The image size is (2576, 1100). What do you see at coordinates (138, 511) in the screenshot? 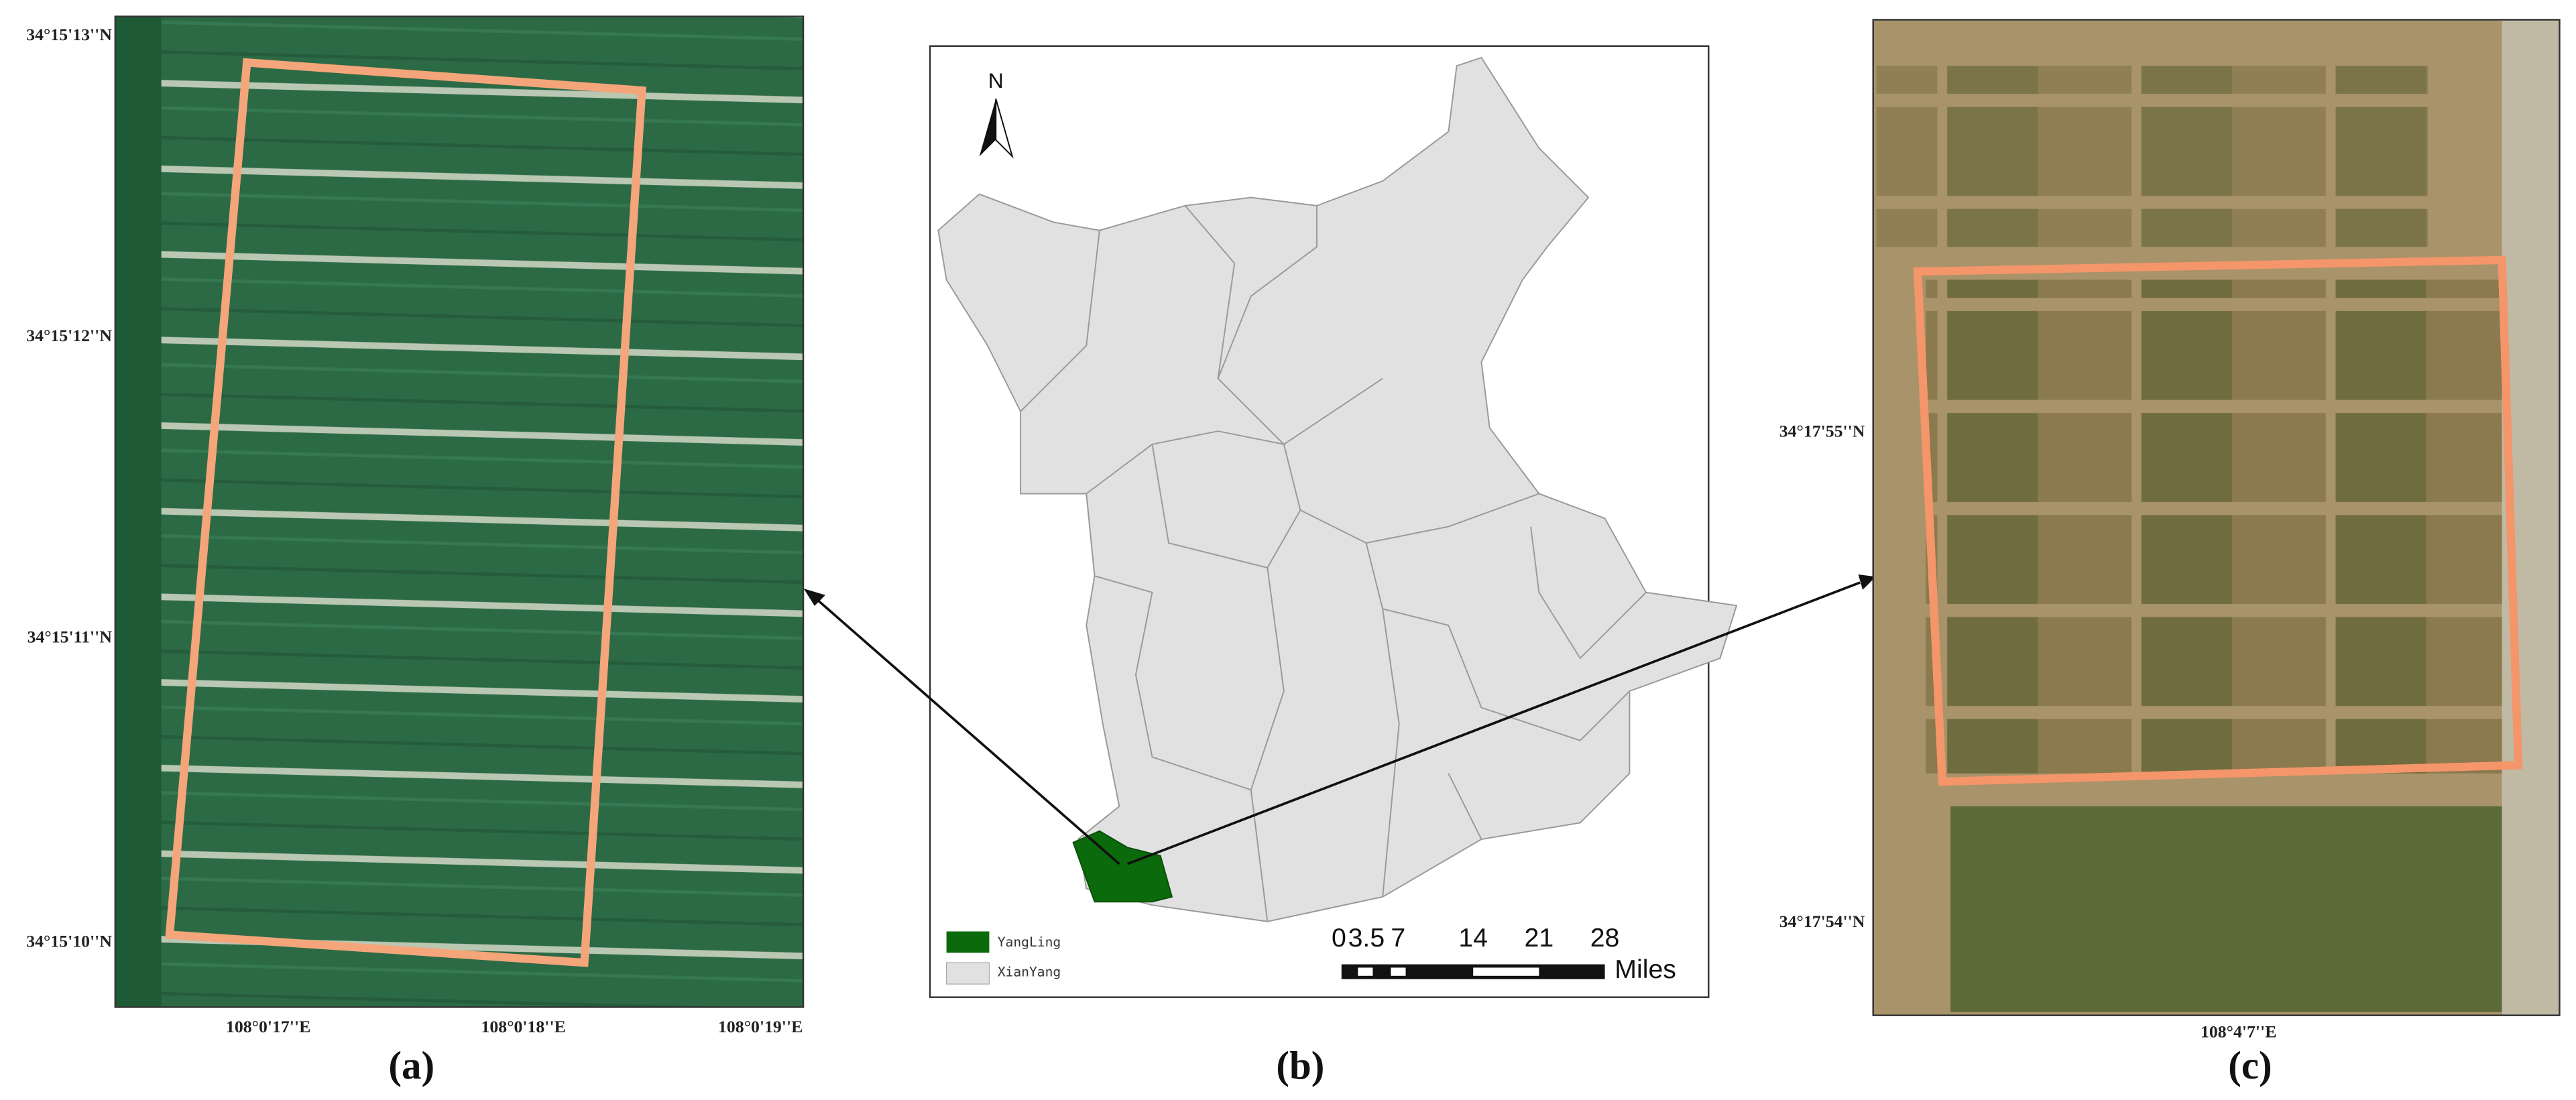
I see `aerial-edge` at bounding box center [138, 511].